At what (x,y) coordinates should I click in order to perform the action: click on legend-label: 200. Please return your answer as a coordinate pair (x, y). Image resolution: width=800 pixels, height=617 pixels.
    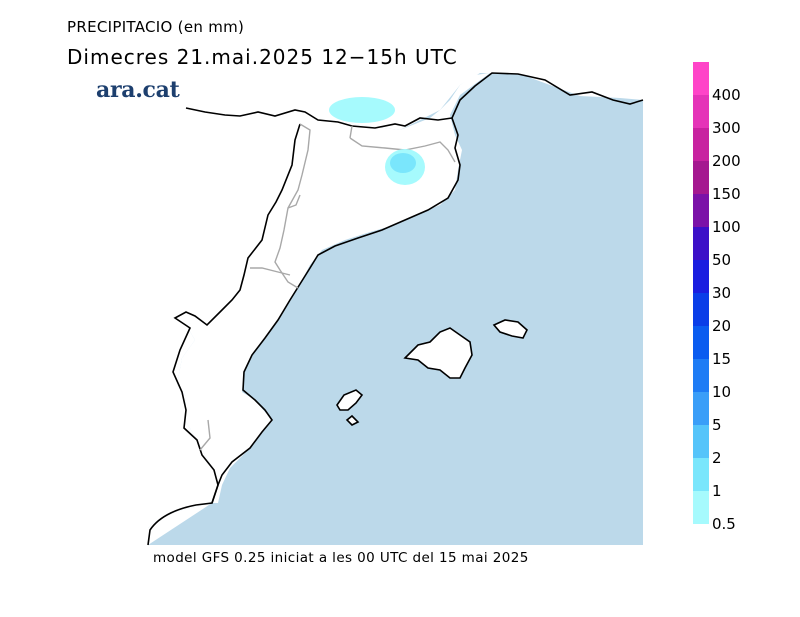
    Looking at the image, I should click on (726, 161).